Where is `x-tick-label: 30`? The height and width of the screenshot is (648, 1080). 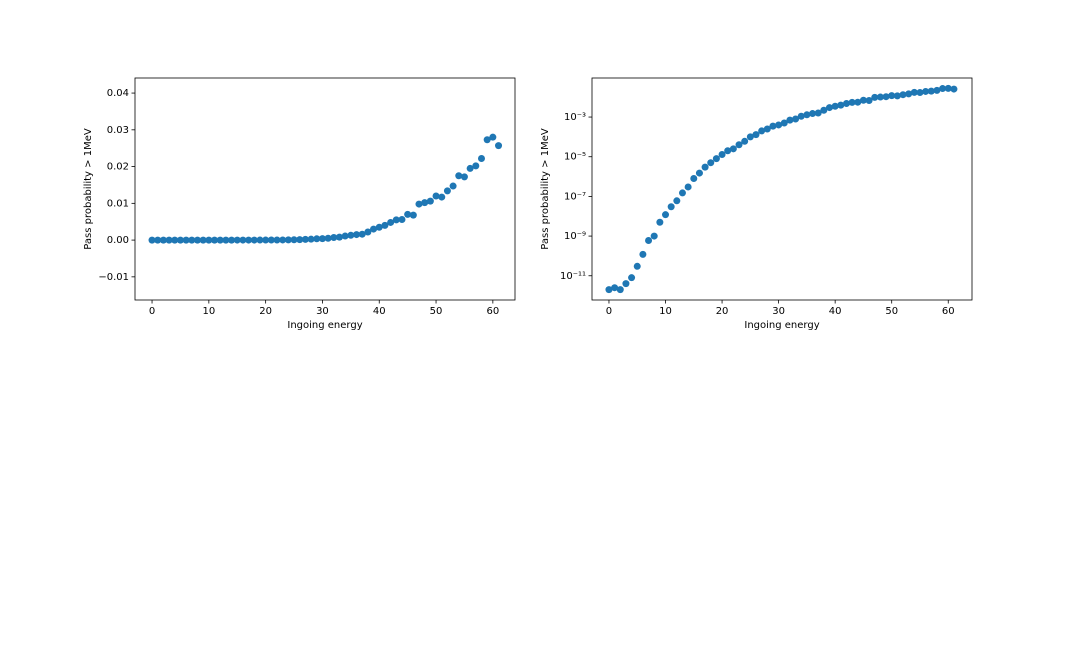
x-tick-label: 30 is located at coordinates (778, 311).